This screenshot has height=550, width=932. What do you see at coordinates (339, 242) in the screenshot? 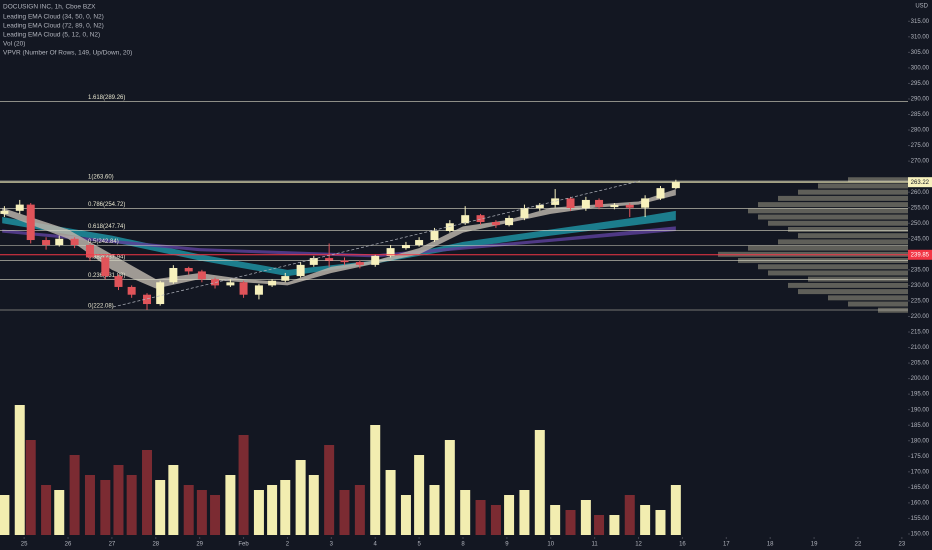
I see `ema-cloud` at bounding box center [339, 242].